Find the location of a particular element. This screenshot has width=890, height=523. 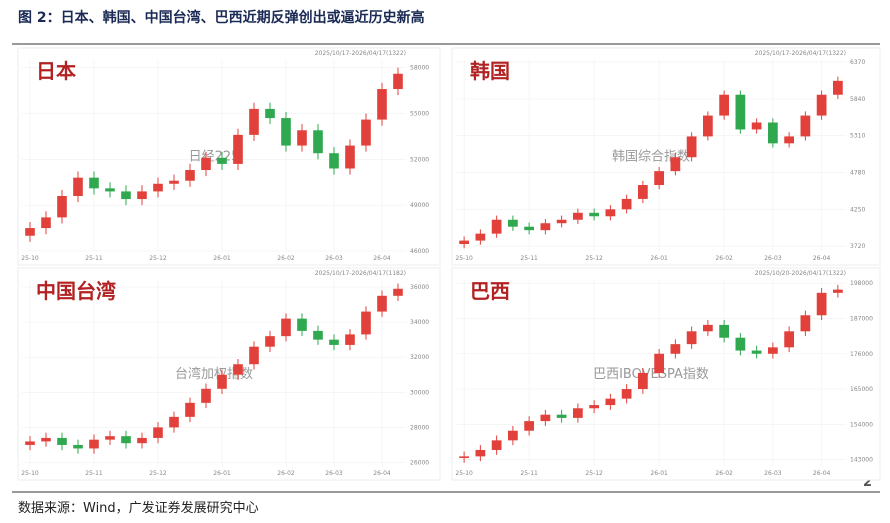

y-tick-label: 3720 is located at coordinates (857, 246).